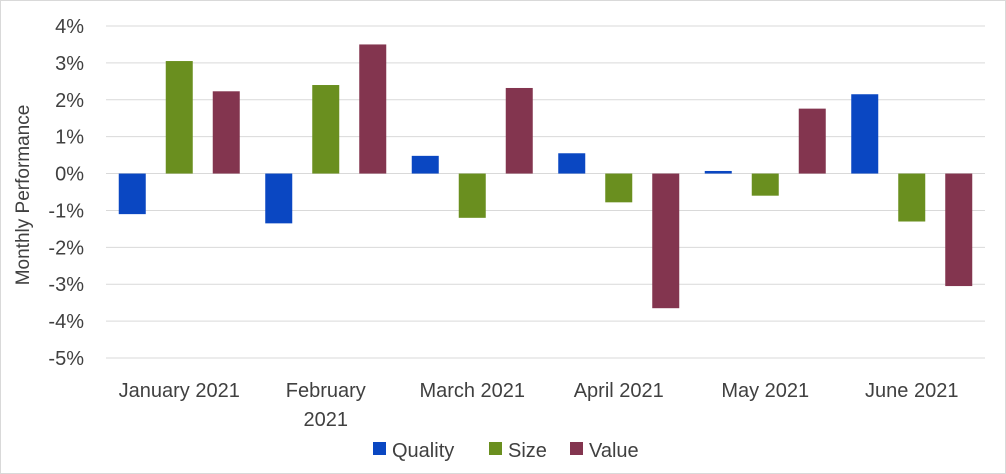 This screenshot has width=1006, height=474. I want to click on legend: Quality Size Value, so click(506, 451).